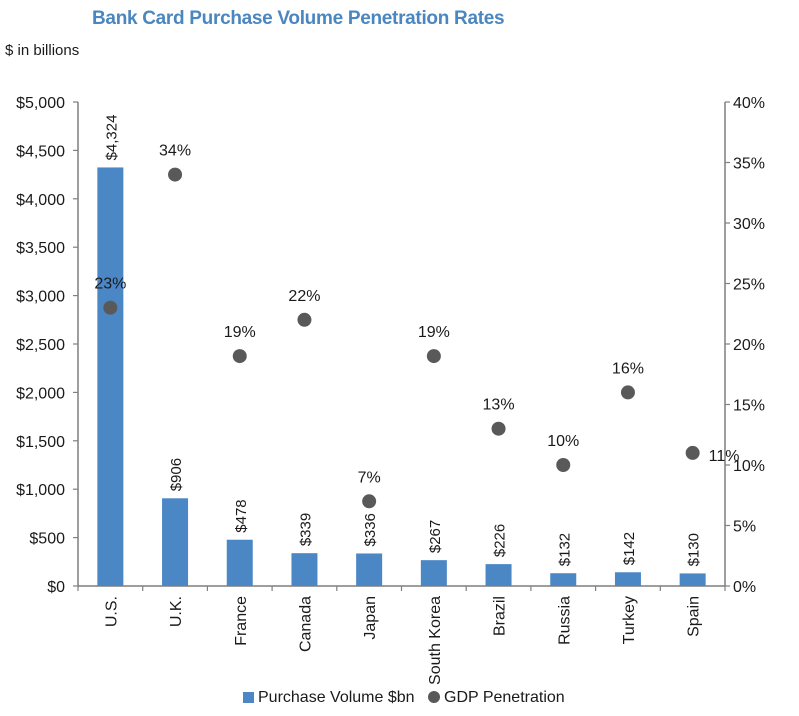 The height and width of the screenshot is (716, 799). Describe the element at coordinates (749, 285) in the screenshot. I see `right-tick-label: 25%` at that location.